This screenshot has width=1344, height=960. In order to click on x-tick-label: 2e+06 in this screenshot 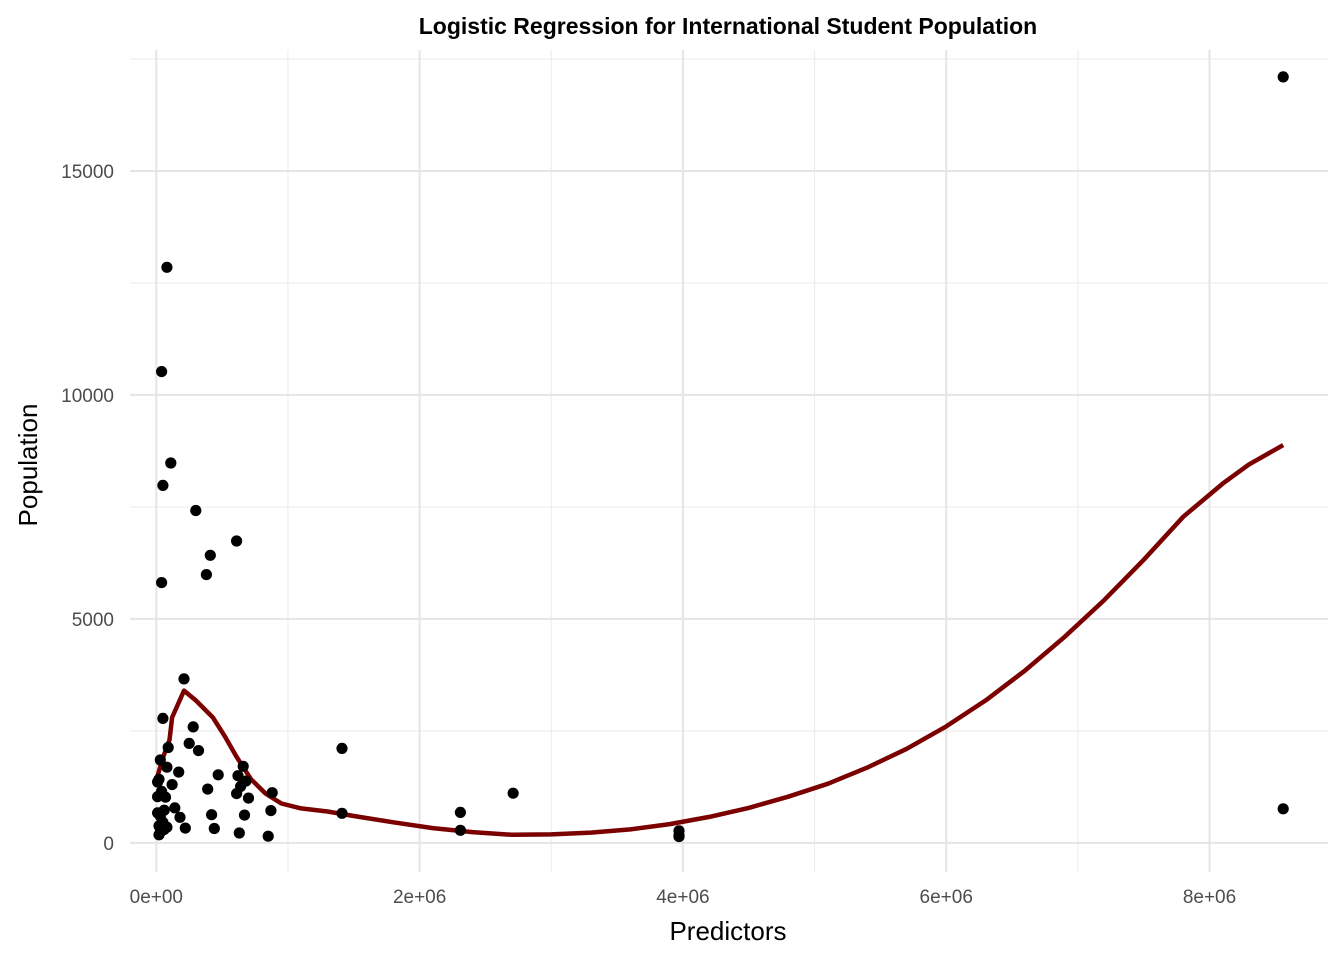, I will do `click(419, 897)`.